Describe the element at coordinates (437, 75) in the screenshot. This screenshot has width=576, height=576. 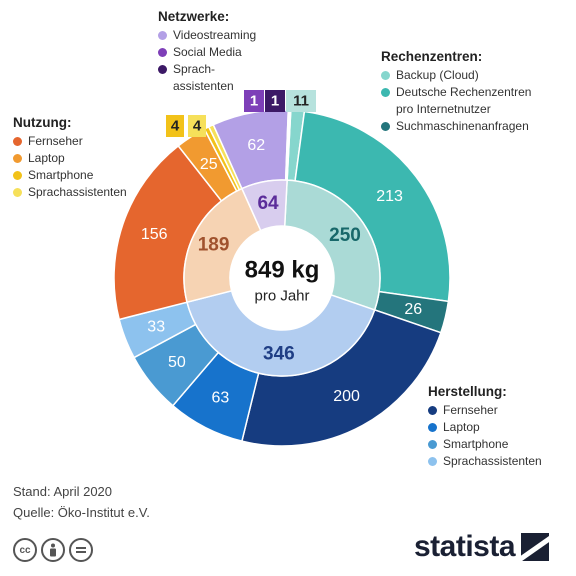
I see `legend-label: Backup (Cloud)` at that location.